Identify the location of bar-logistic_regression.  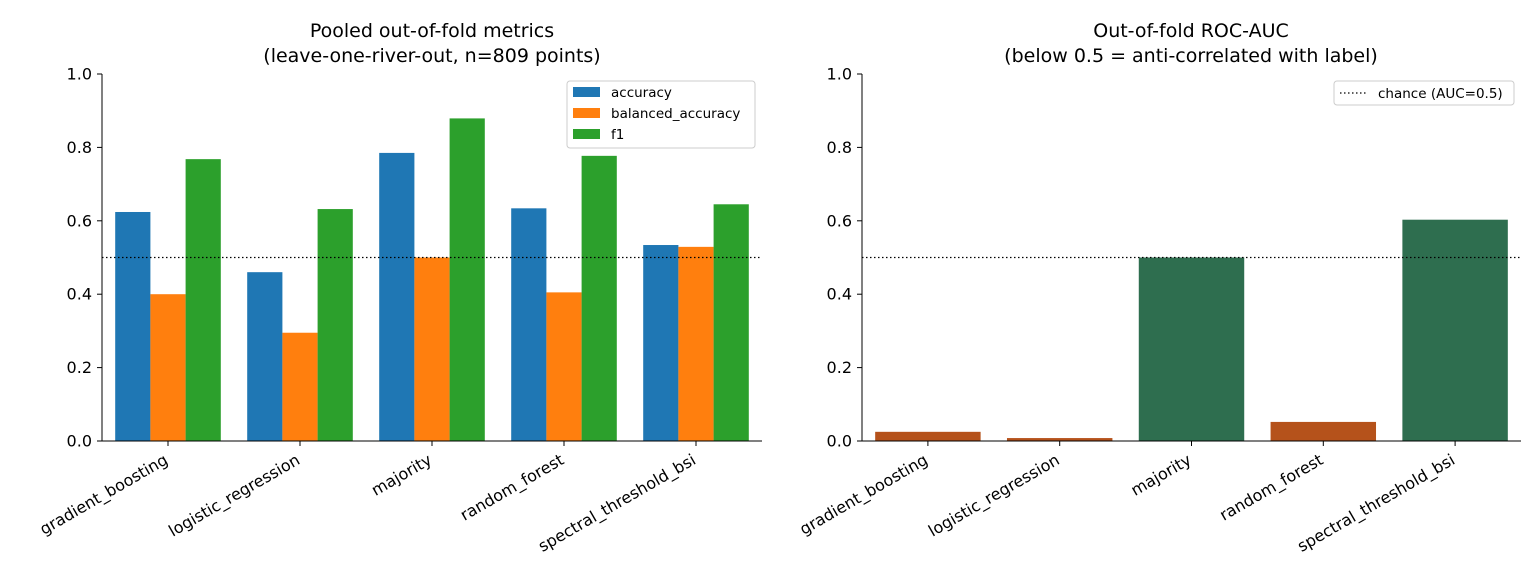
(1059, 439).